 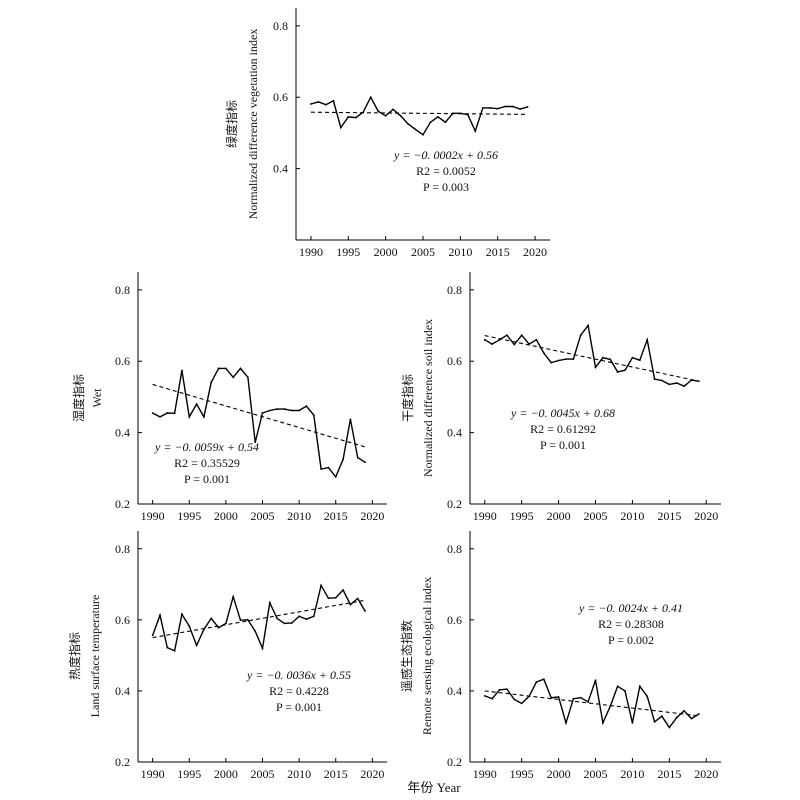 I want to click on y-label-cn: 干度指标, so click(x=407, y=398).